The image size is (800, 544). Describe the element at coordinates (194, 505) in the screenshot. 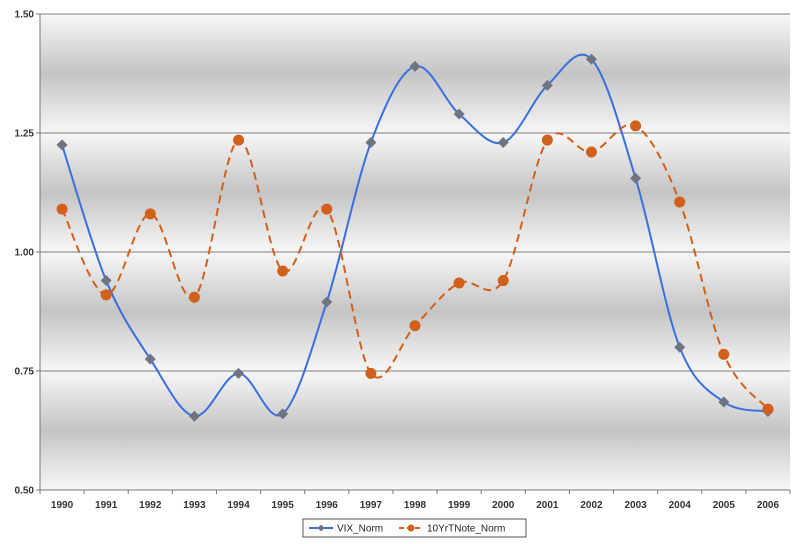

I see `x-tick-label: 1993` at that location.